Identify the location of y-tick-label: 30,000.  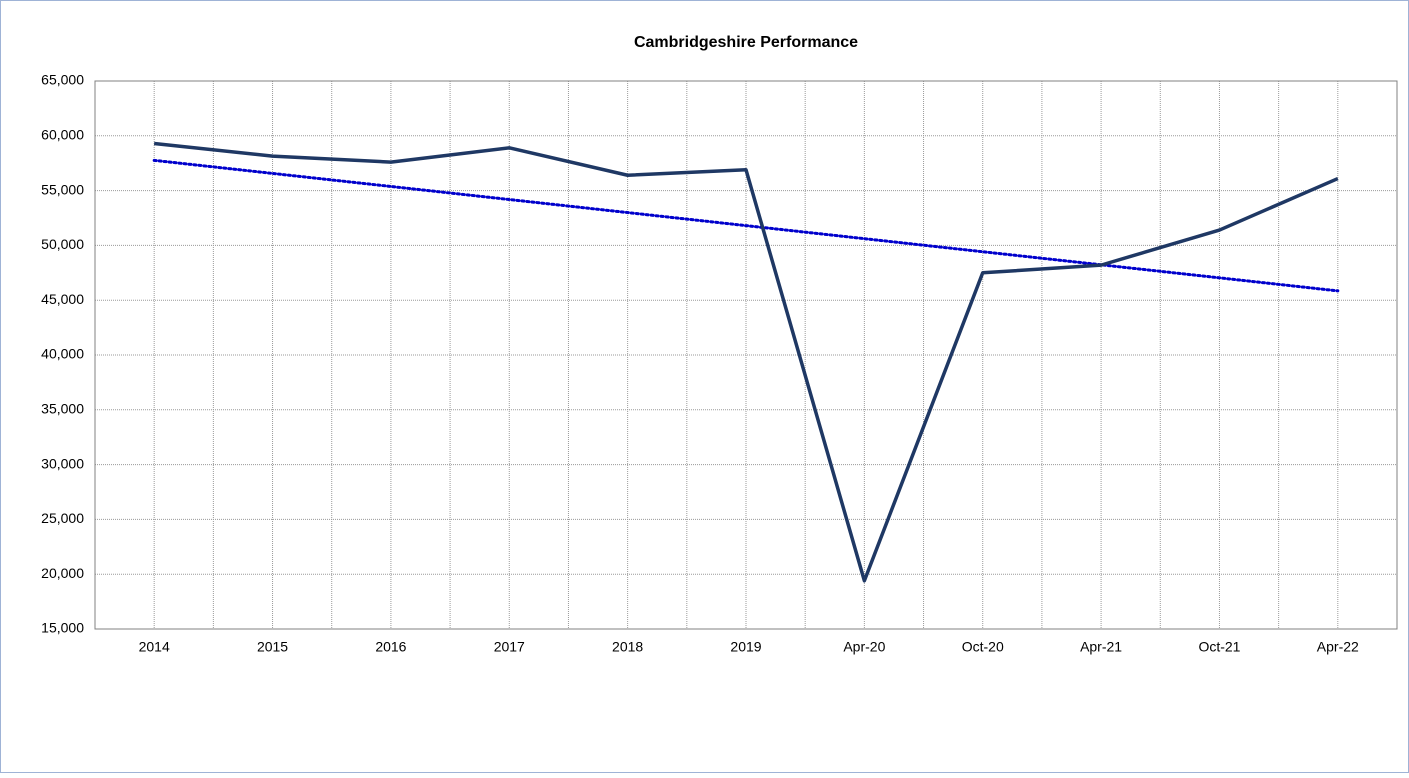
(62, 463).